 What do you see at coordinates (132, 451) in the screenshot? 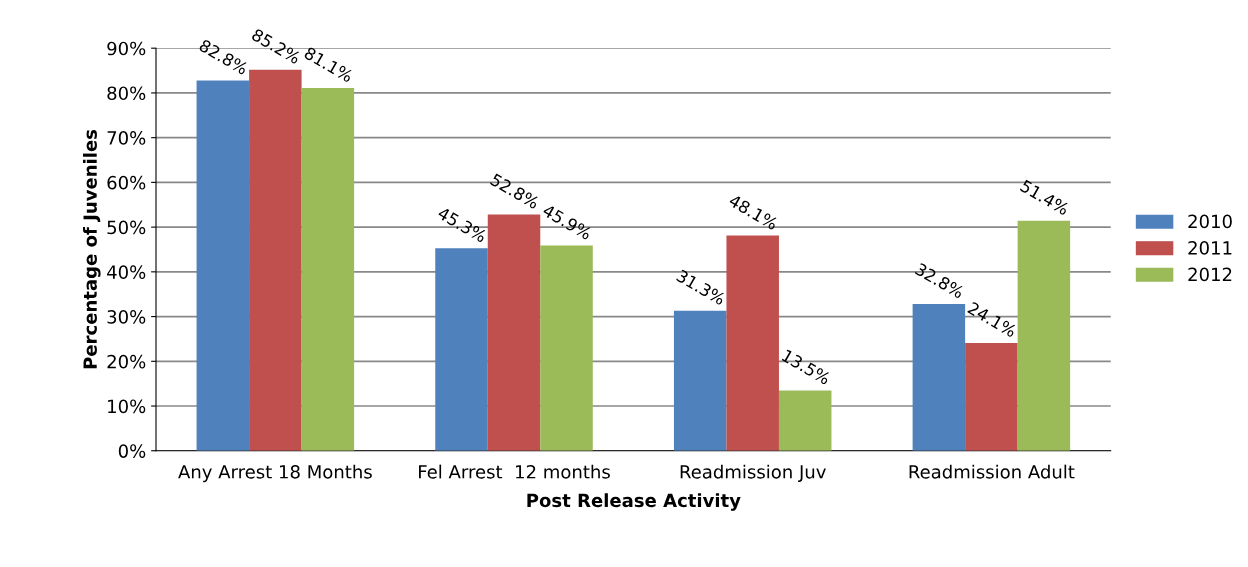
I see `y-tick-label: 0%` at bounding box center [132, 451].